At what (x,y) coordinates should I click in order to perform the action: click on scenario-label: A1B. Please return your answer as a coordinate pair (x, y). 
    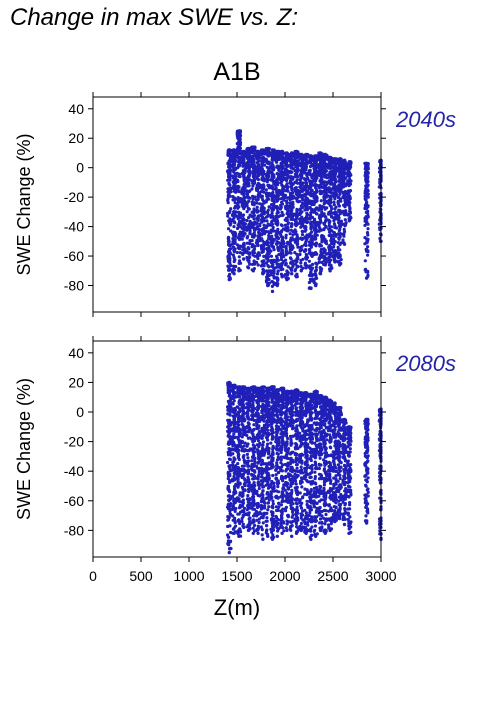
    Looking at the image, I should click on (236, 72).